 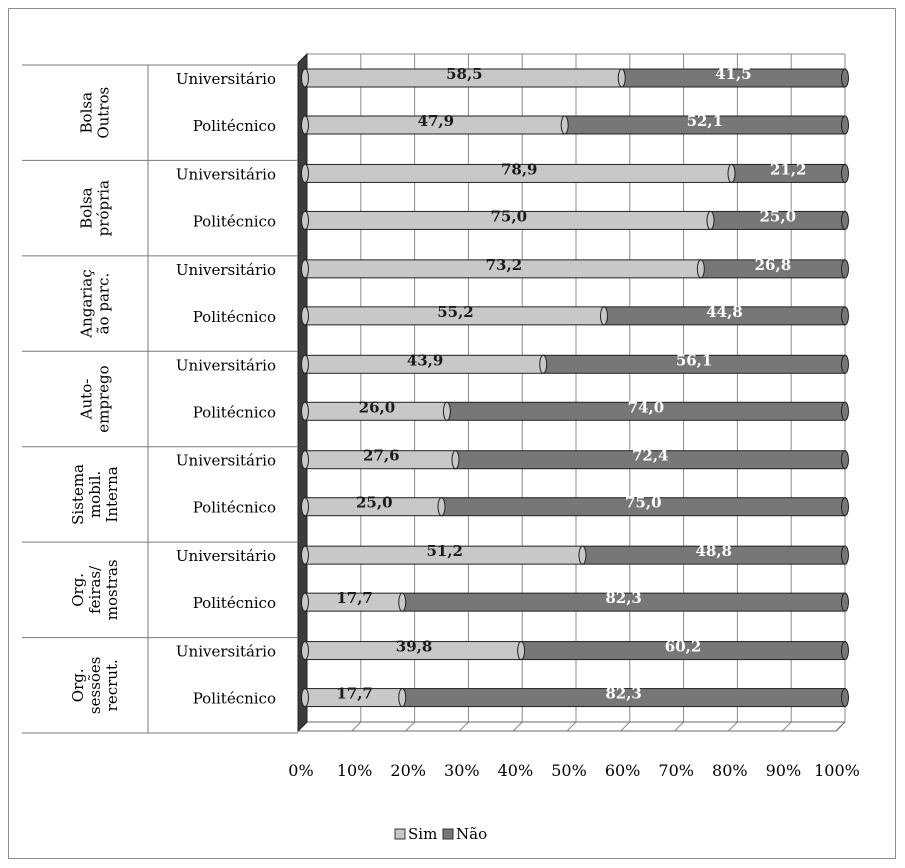 I want to click on group-label: Sistema, so click(x=78, y=494).